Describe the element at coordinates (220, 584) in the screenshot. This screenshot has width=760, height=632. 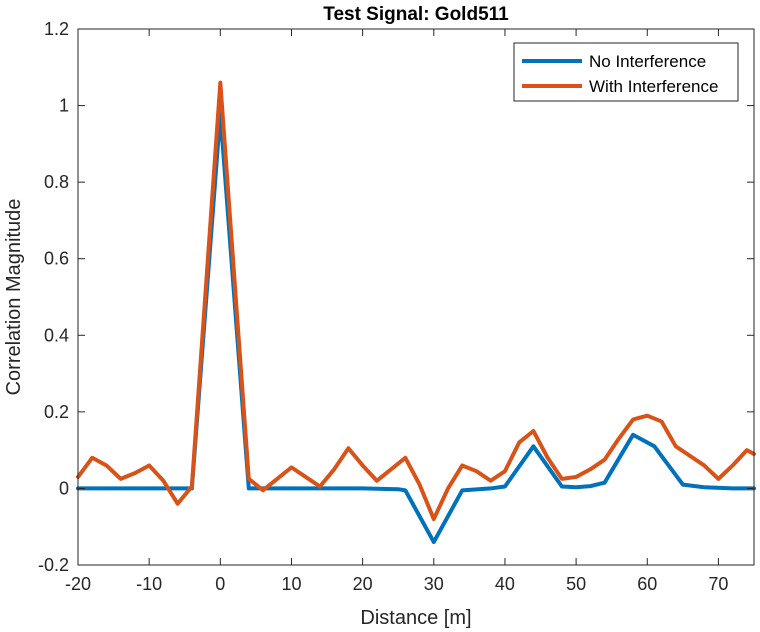
I see `x-tick-label: 0` at that location.